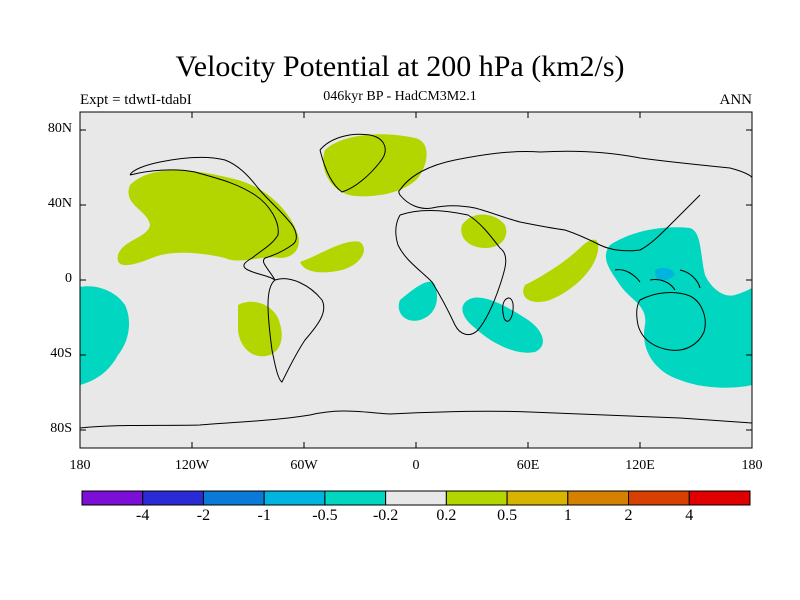 This screenshot has width=800, height=600. What do you see at coordinates (61, 353) in the screenshot?
I see `lat-tick-label: 40S` at bounding box center [61, 353].